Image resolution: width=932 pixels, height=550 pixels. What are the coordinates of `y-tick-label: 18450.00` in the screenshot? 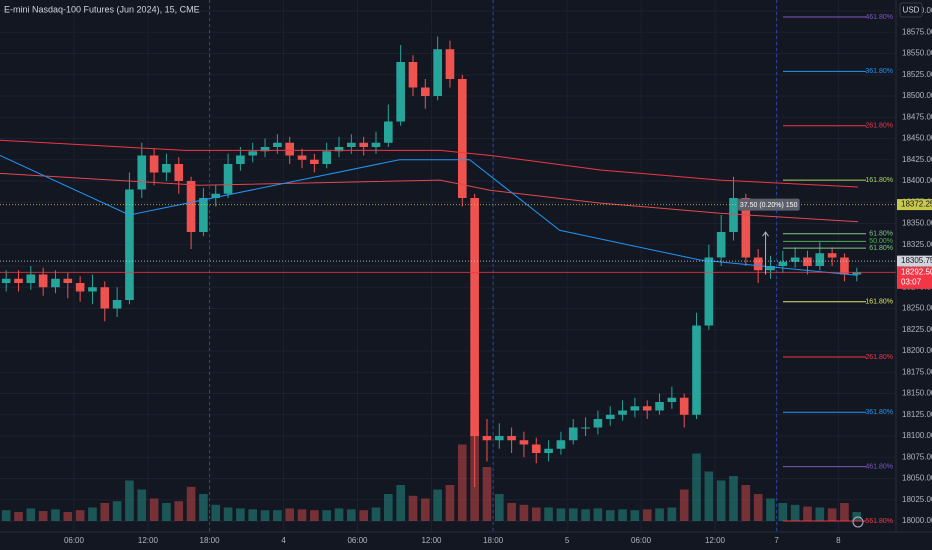 It's located at (917, 138).